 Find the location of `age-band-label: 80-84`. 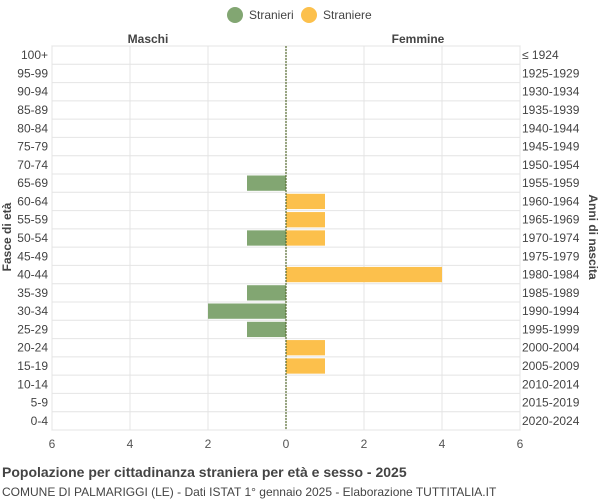

age-band-label: 80-84 is located at coordinates (32, 128).